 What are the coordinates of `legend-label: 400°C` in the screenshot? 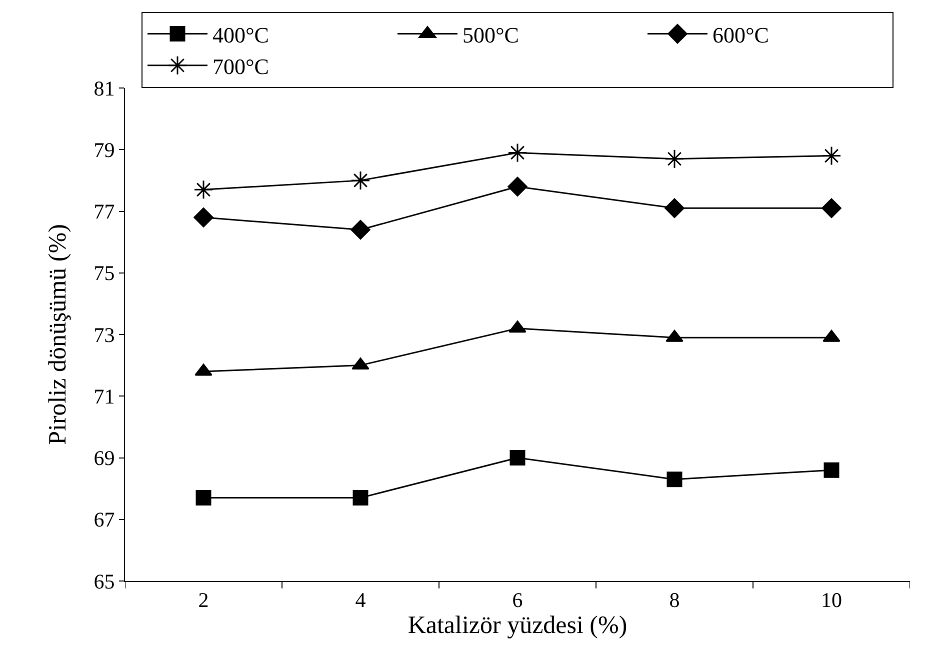 It's located at (240, 35).